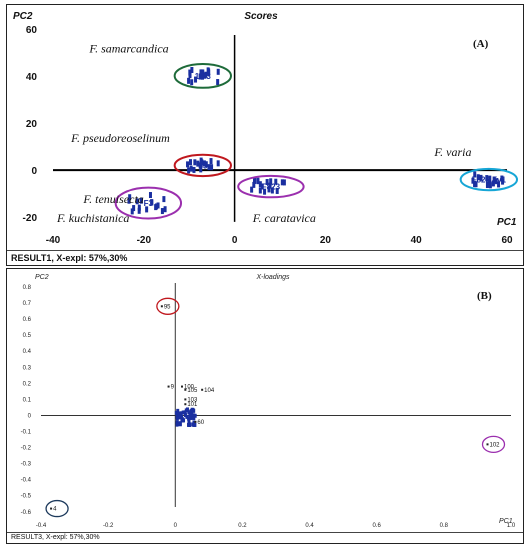 Image resolution: width=532 pixels, height=550 pixels. What do you see at coordinates (417, 240) in the screenshot?
I see `x-tick-label: 40` at bounding box center [417, 240].